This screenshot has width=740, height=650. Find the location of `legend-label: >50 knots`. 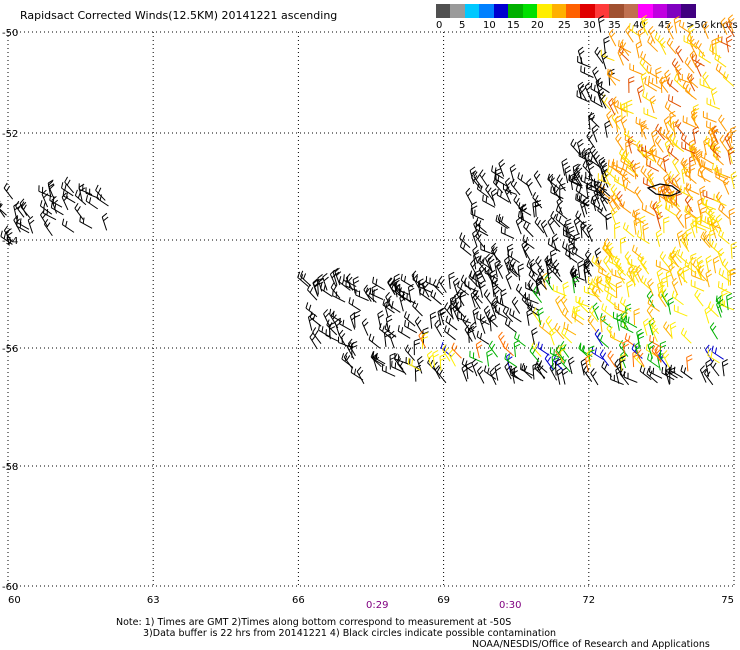

legend-label: >50 knots is located at coordinates (712, 25).